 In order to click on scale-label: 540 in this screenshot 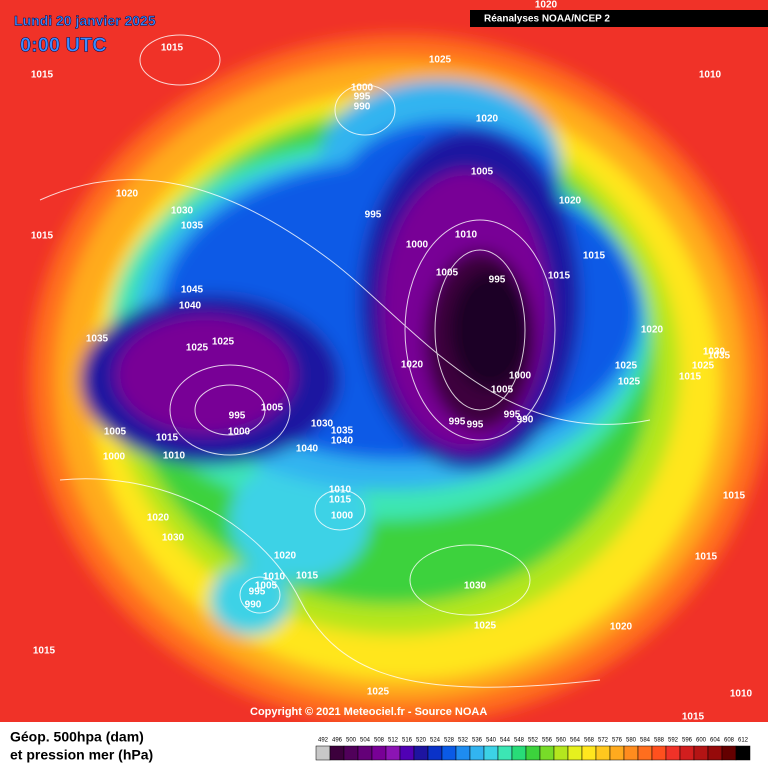, I will do `click(491, 741)`.